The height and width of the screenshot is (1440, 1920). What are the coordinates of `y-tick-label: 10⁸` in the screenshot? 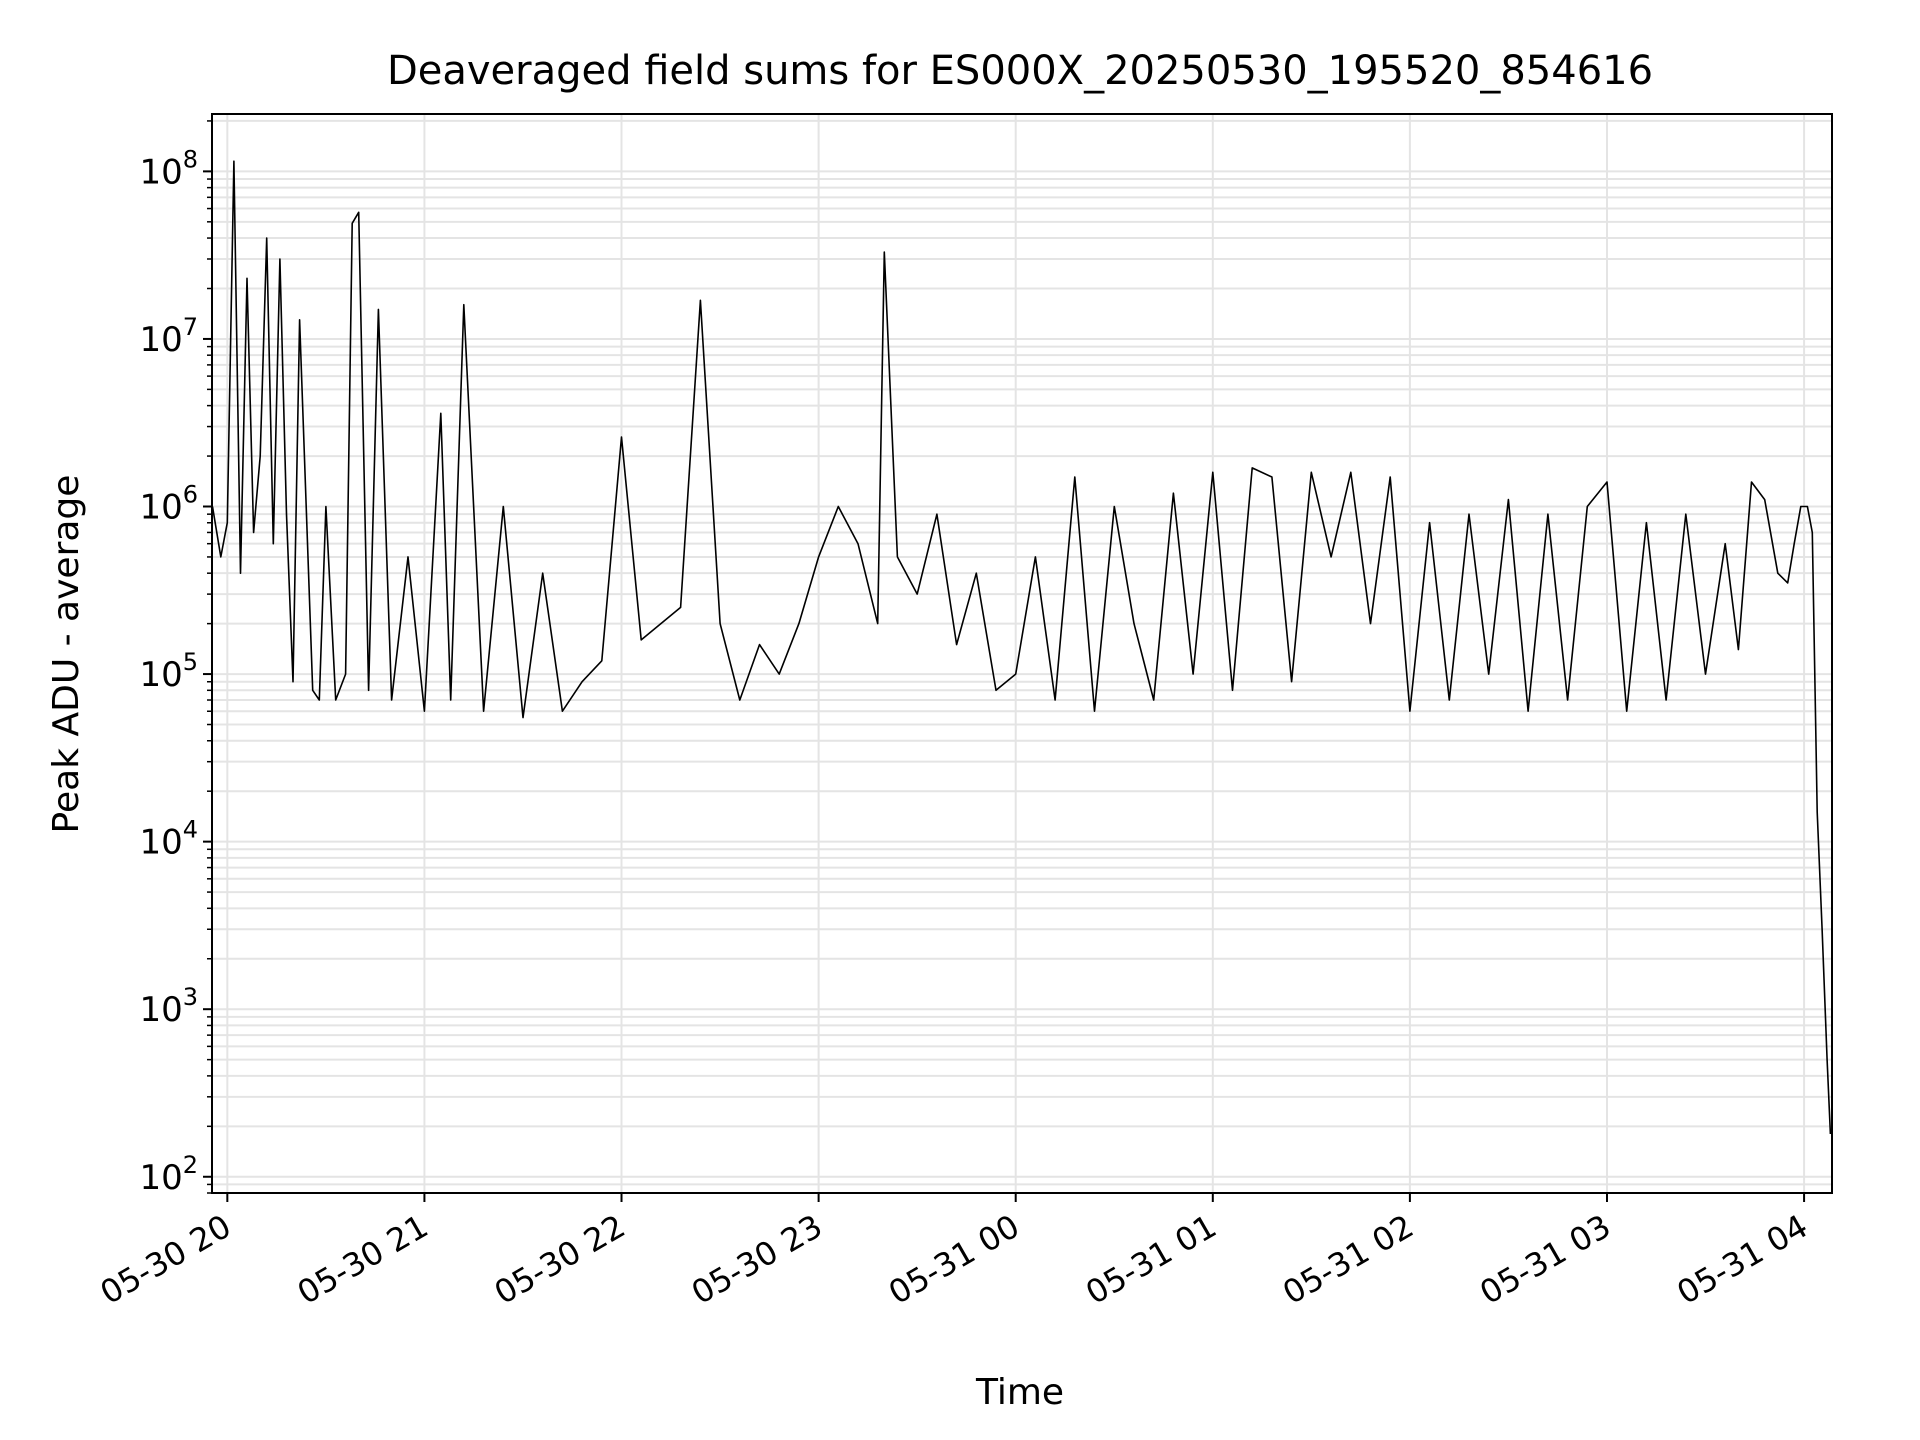 It's located at (168, 168).